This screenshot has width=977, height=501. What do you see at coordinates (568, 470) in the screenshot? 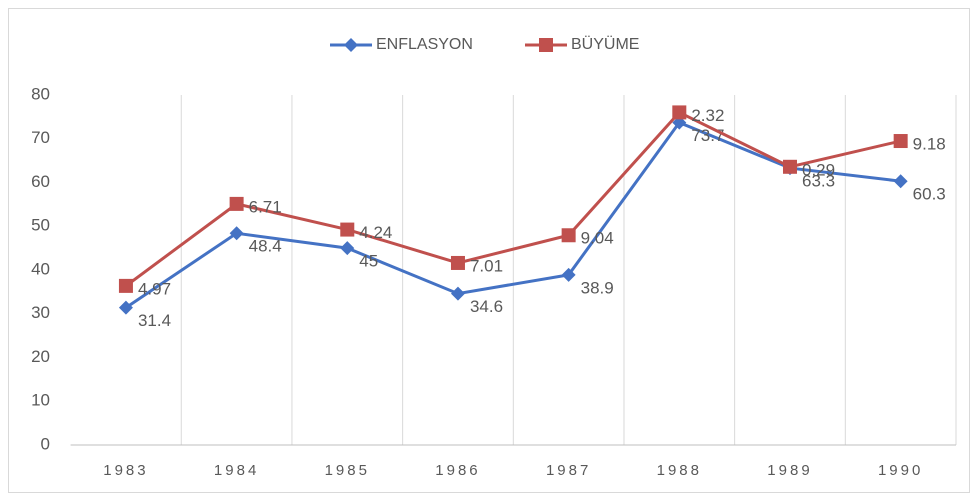
I see `x-tick-label: 1987` at bounding box center [568, 470].